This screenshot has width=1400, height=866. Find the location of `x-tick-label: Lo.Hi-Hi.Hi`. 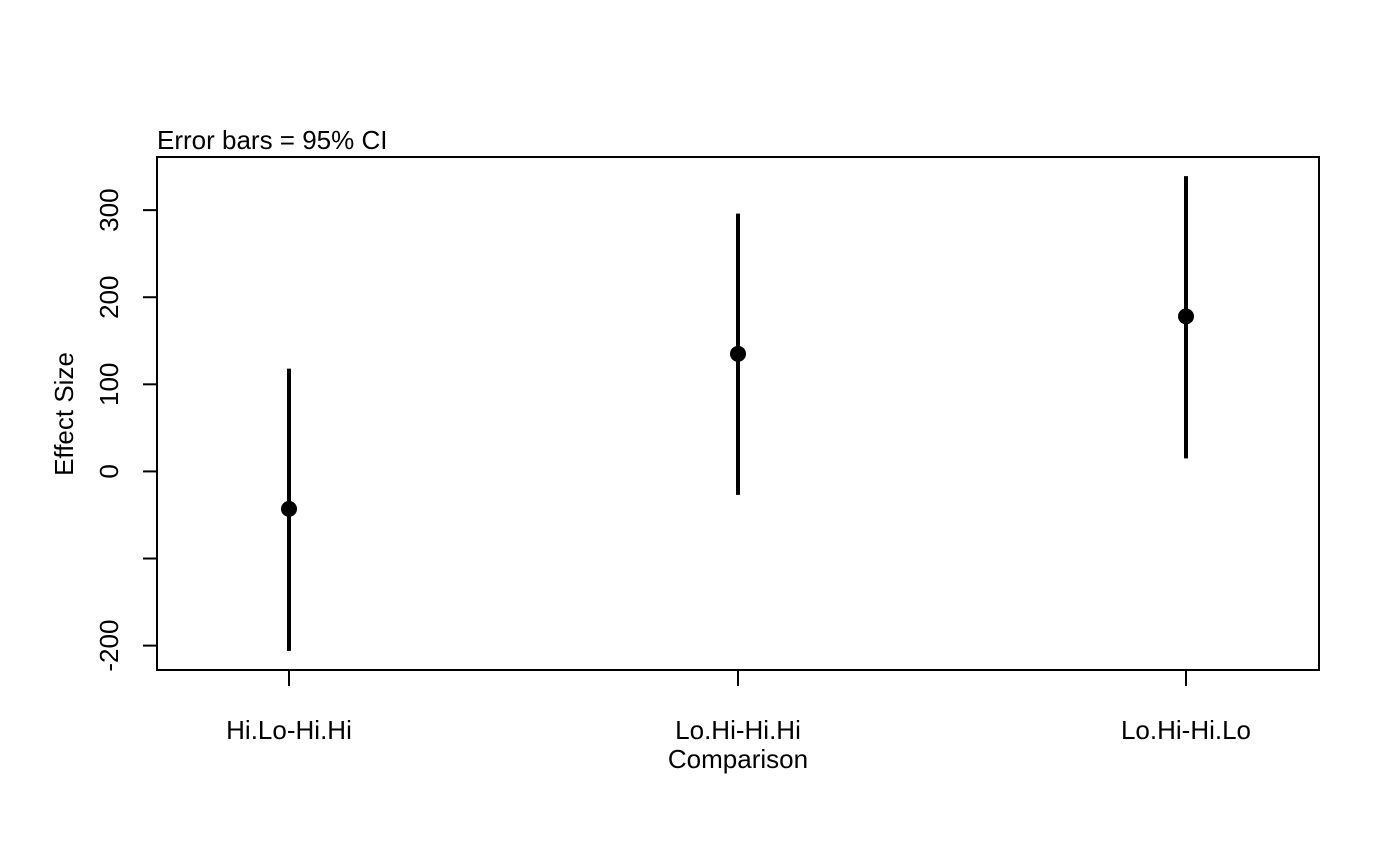

x-tick-label: Lo.Hi-Hi.Hi is located at coordinates (738, 730).